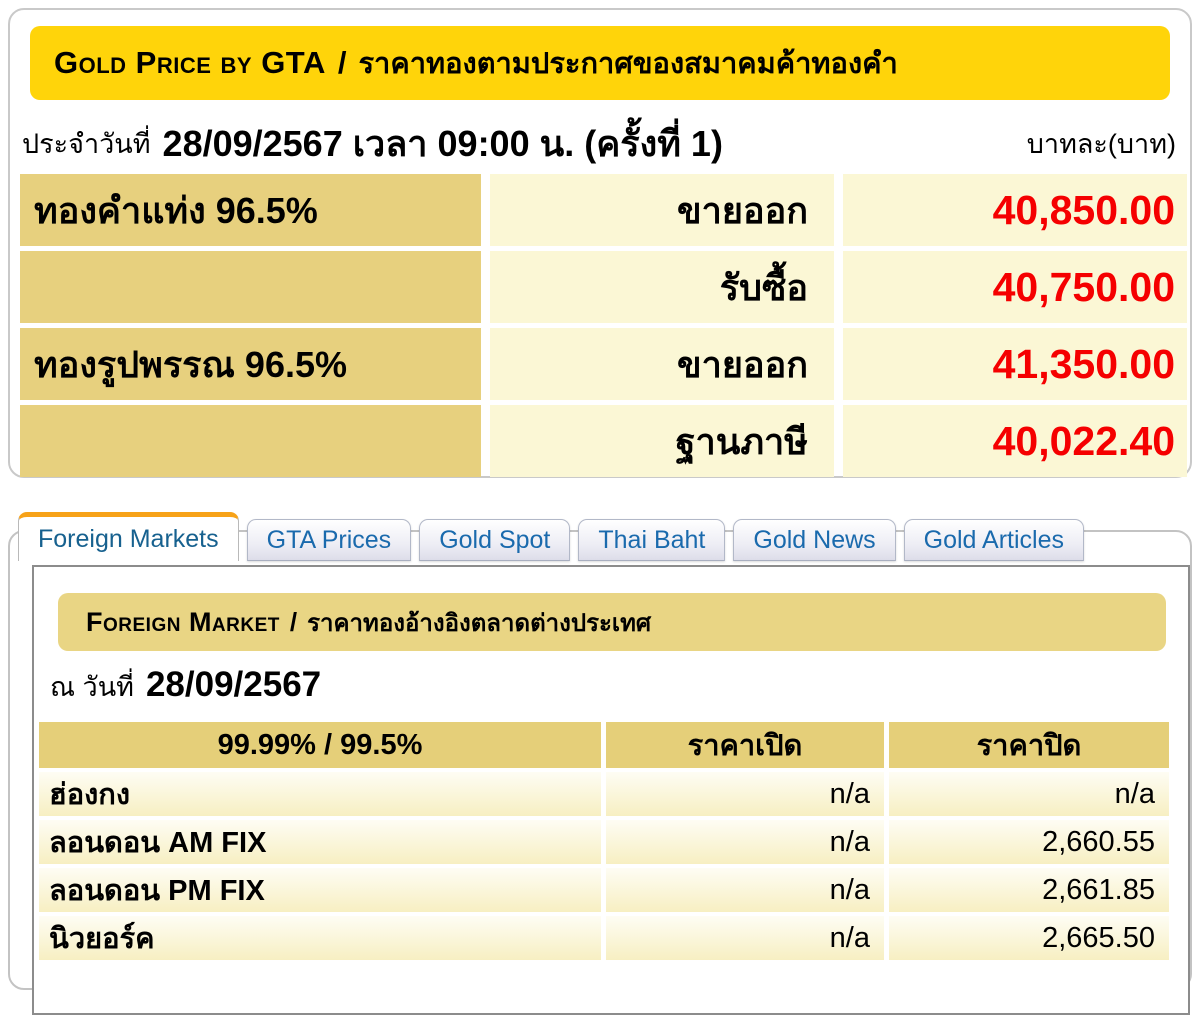 Image resolution: width=1200 pixels, height=1015 pixels. What do you see at coordinates (86, 143) in the screenshot?
I see `date-label: ประจำวันที่` at bounding box center [86, 143].